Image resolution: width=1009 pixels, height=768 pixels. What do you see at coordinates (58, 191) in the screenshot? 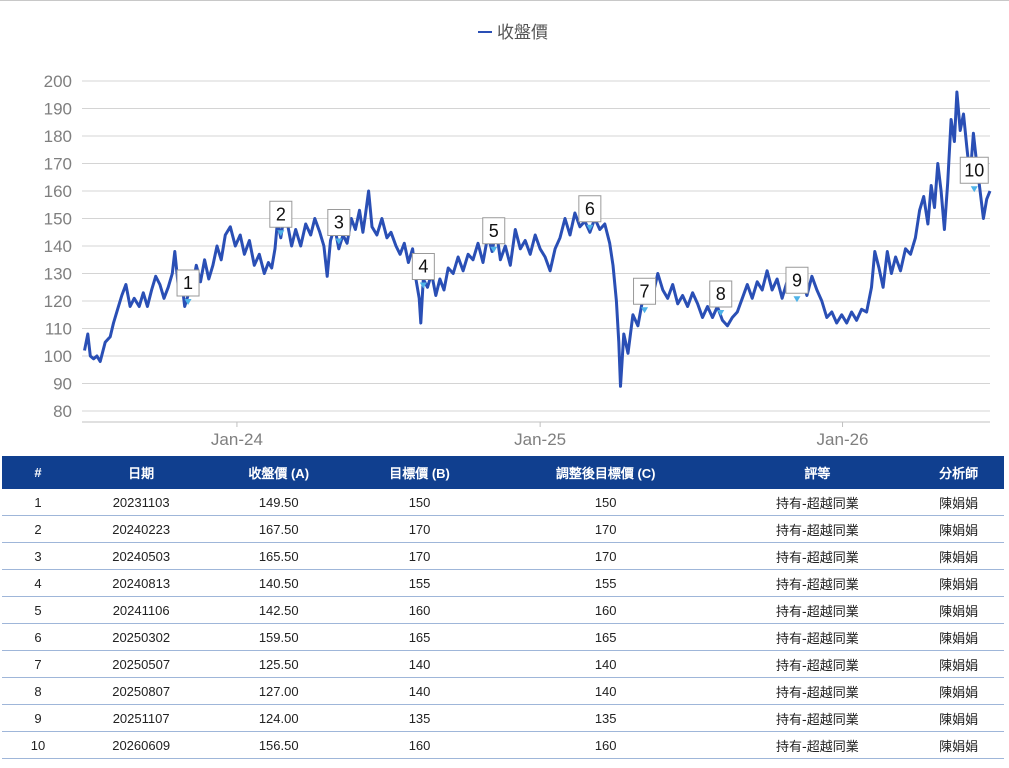
I see `y-tick-label: 160` at bounding box center [58, 191].